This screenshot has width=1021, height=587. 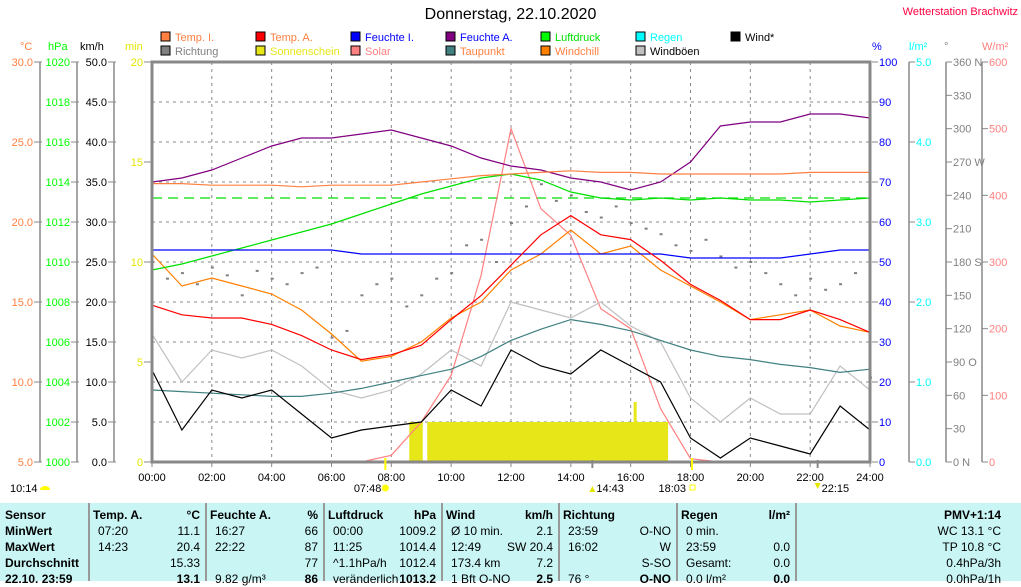 I want to click on table-cell: 16:27, so click(x=230, y=531).